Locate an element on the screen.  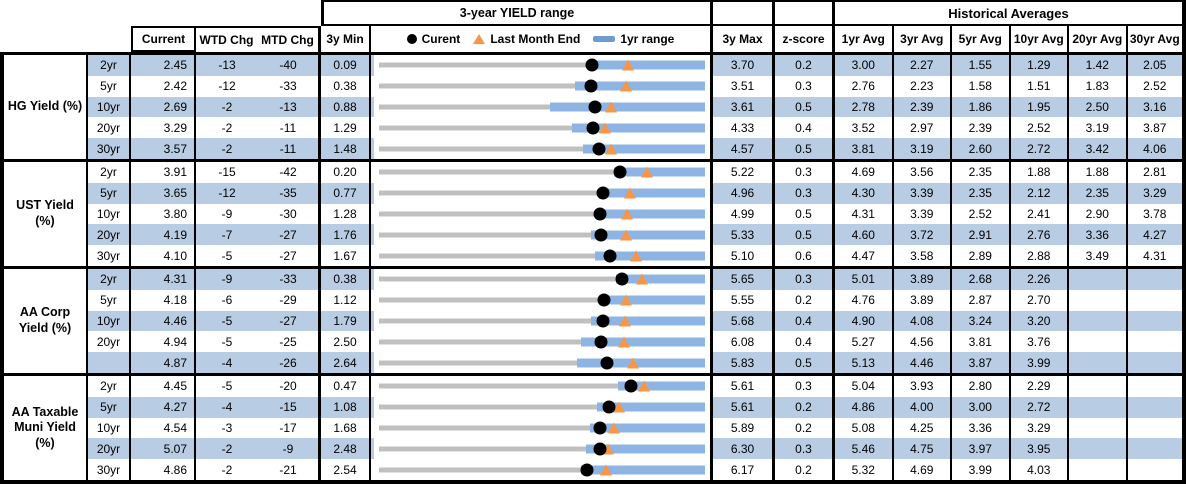
yield-range-group-header: 3-year YIELD range is located at coordinates (517, 13).